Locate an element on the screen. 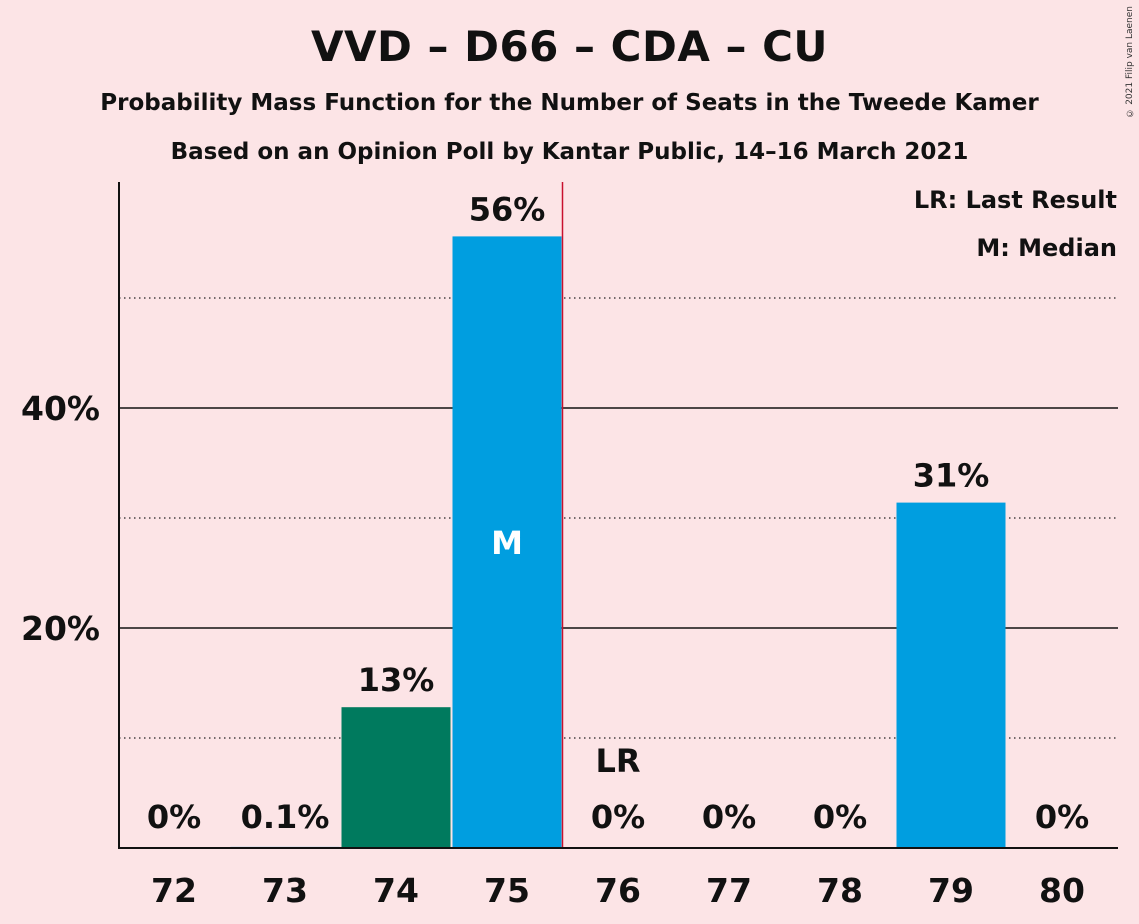 The height and width of the screenshot is (924, 1139). legend-median: M: Median is located at coordinates (1046, 248).